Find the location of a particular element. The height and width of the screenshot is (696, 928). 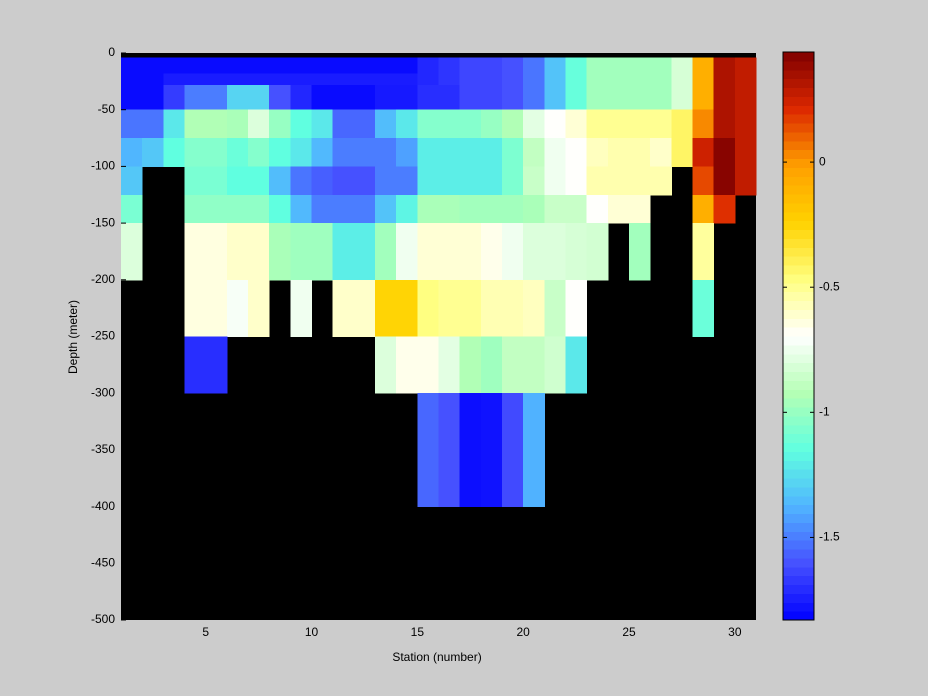

y-tick-label: 0 is located at coordinates (111, 52).